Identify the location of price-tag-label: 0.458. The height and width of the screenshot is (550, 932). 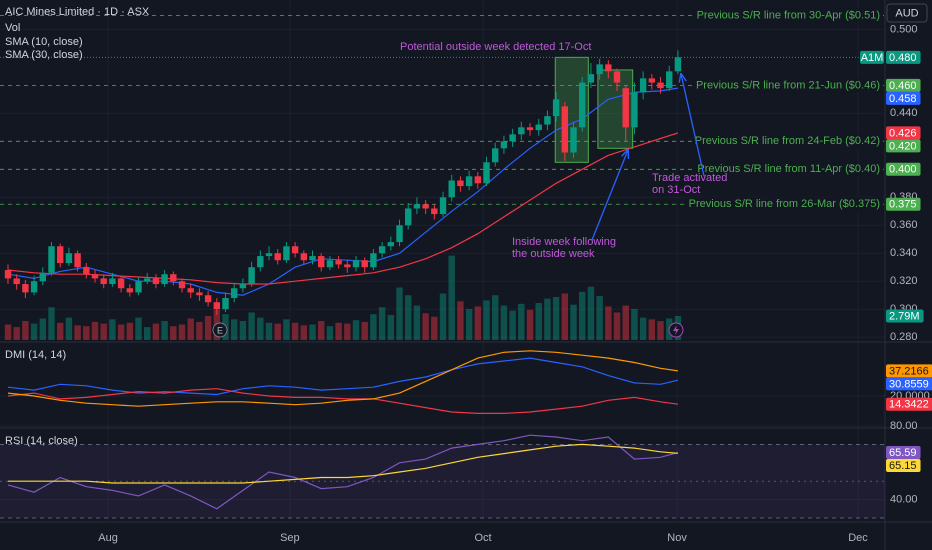
(903, 99).